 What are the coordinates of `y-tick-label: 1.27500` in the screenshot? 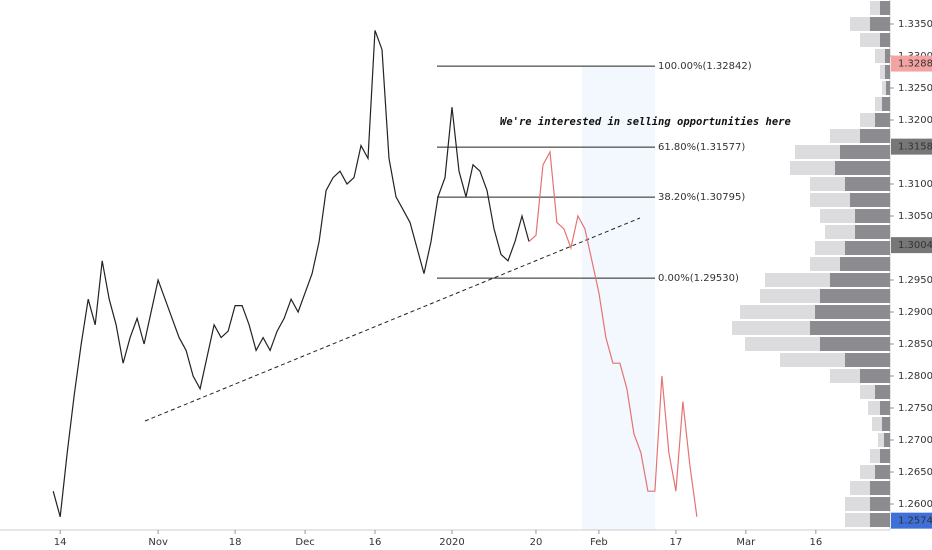 It's located at (915, 408).